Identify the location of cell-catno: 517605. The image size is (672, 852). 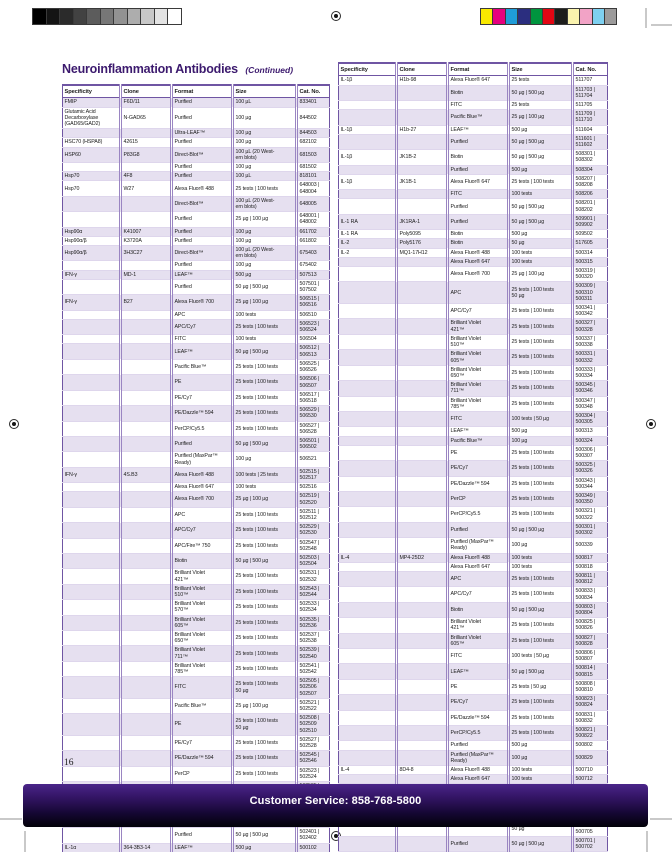
(589, 243).